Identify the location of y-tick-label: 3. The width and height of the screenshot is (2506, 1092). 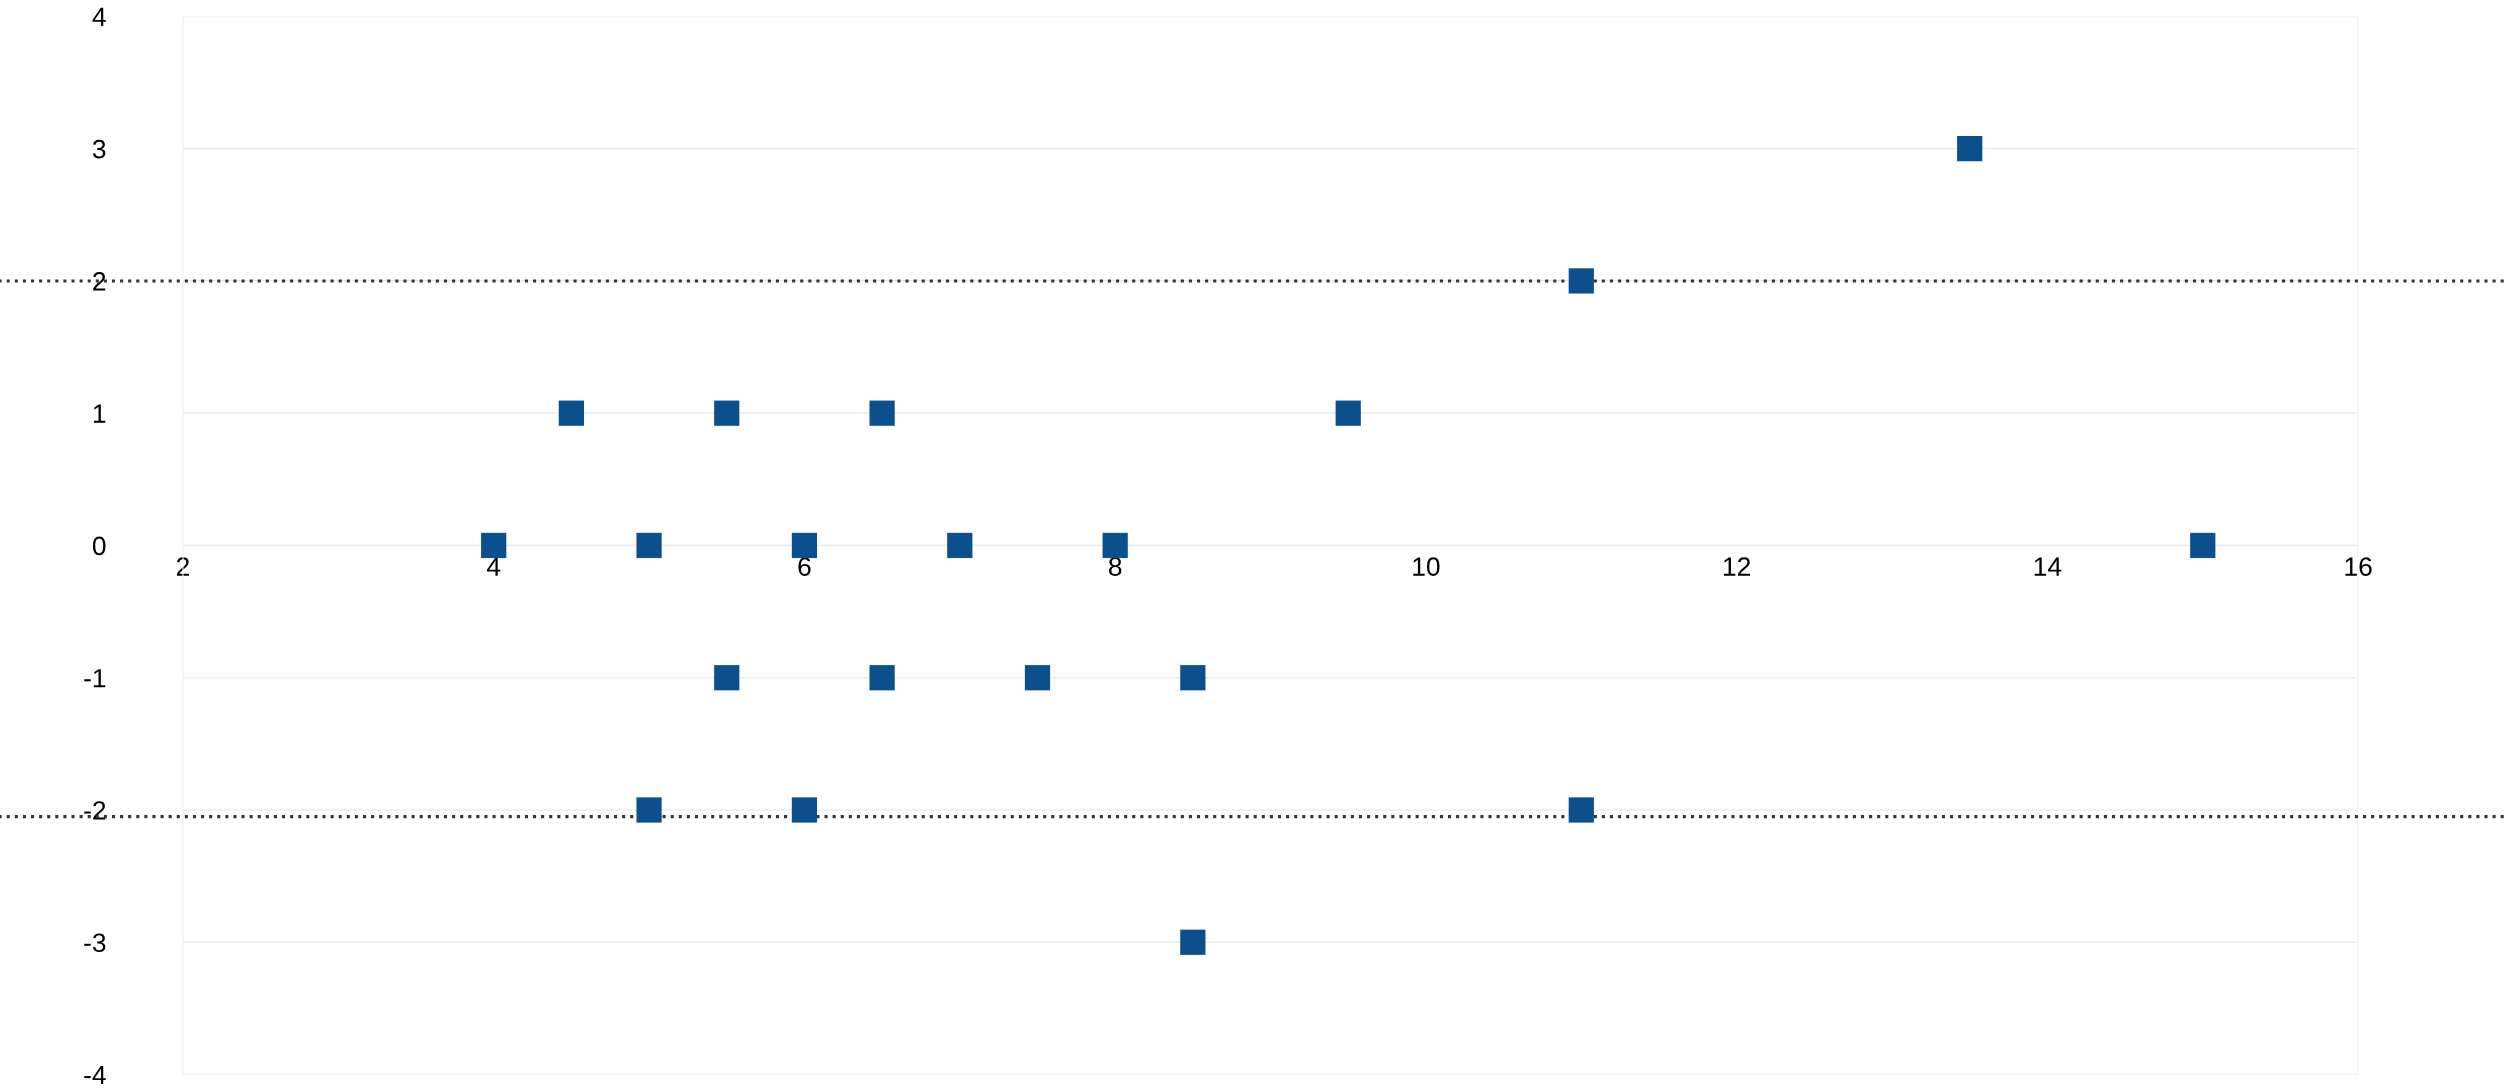
(99, 149).